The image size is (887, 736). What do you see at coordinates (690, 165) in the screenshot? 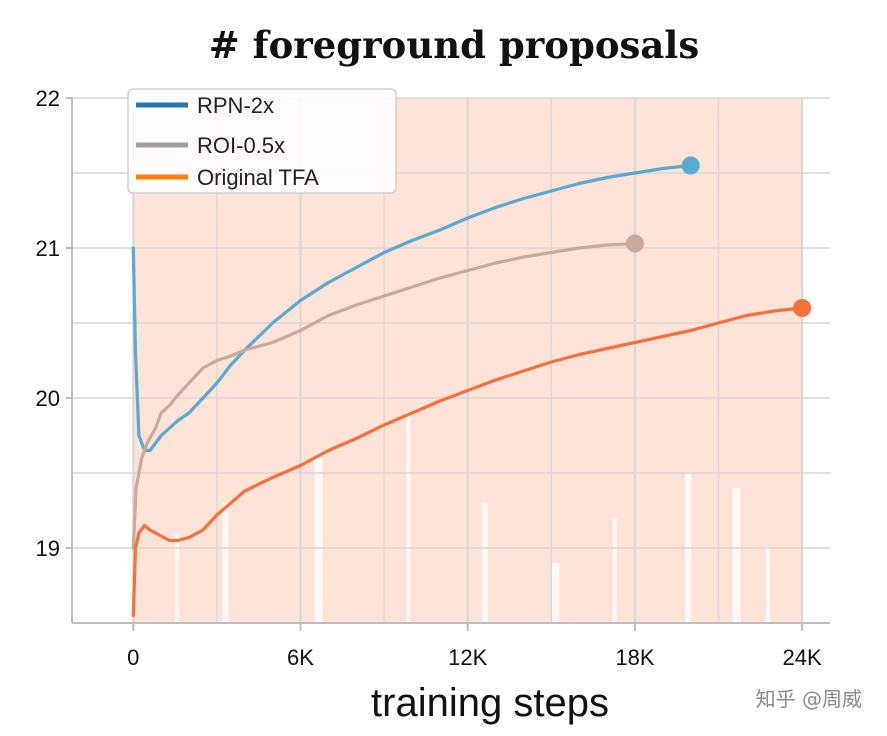
I see `series-end-marker-rpn-2x` at bounding box center [690, 165].